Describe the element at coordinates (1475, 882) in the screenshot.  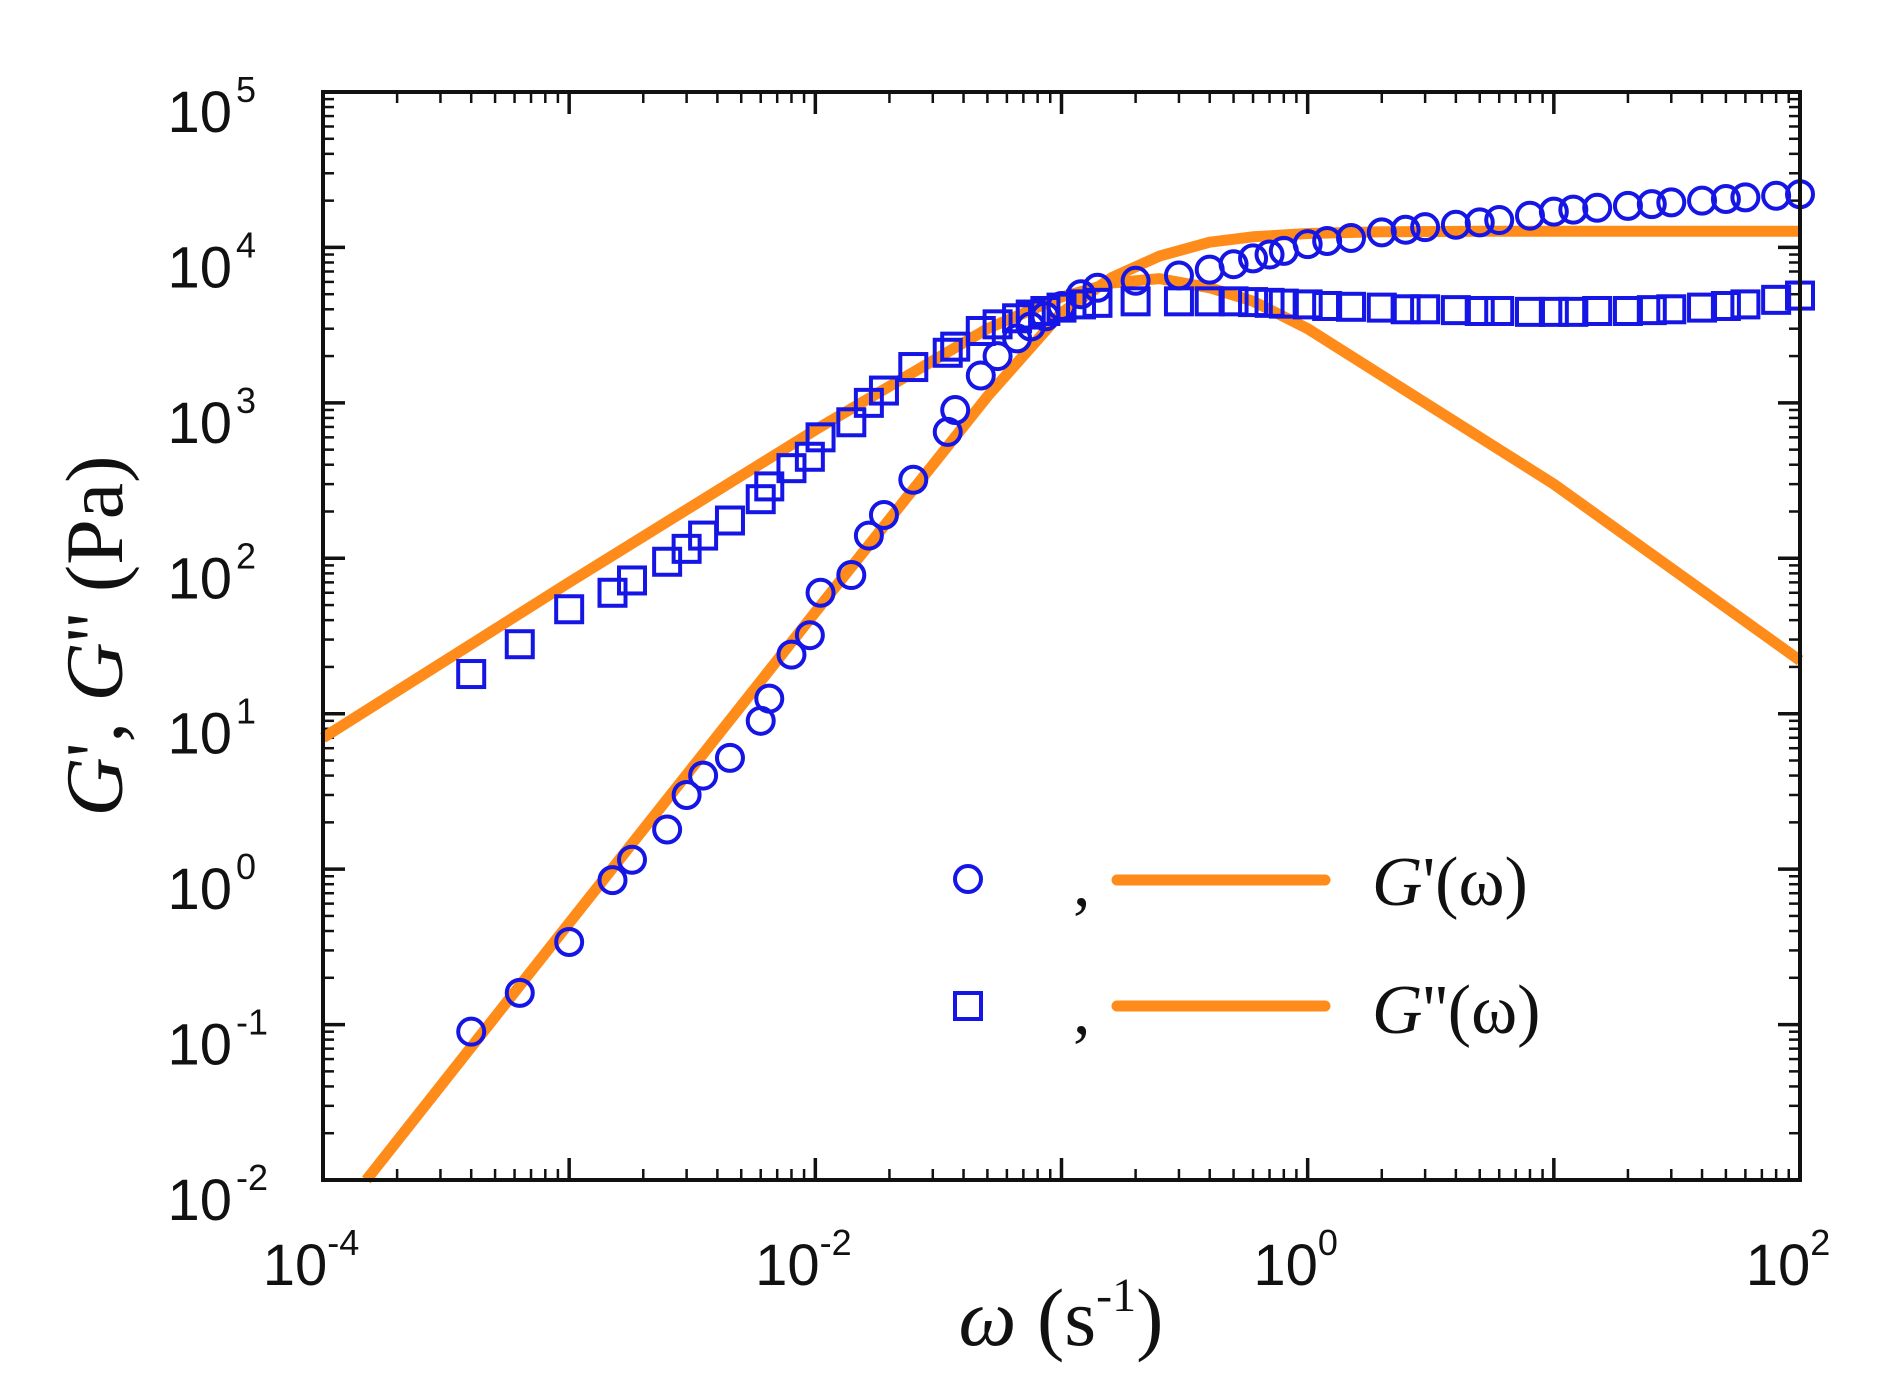
I see `legend-rest-1: '(ω)` at that location.